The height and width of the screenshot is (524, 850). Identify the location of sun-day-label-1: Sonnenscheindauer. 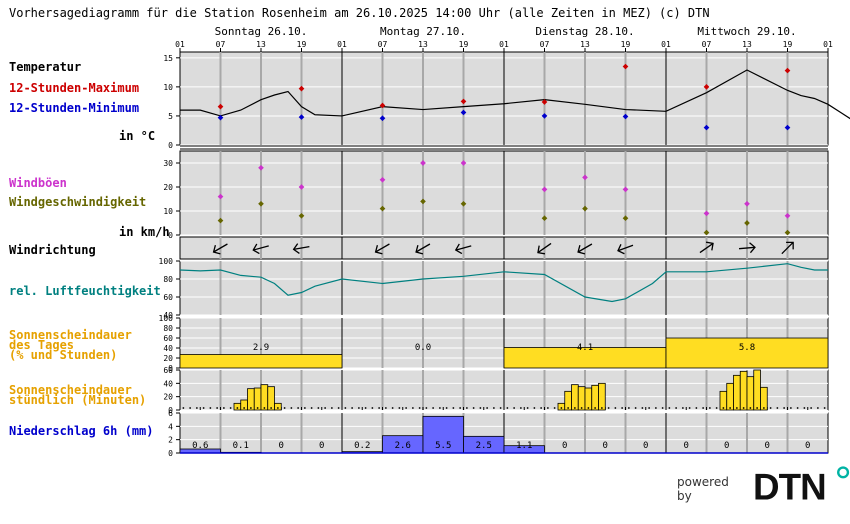
(70, 335).